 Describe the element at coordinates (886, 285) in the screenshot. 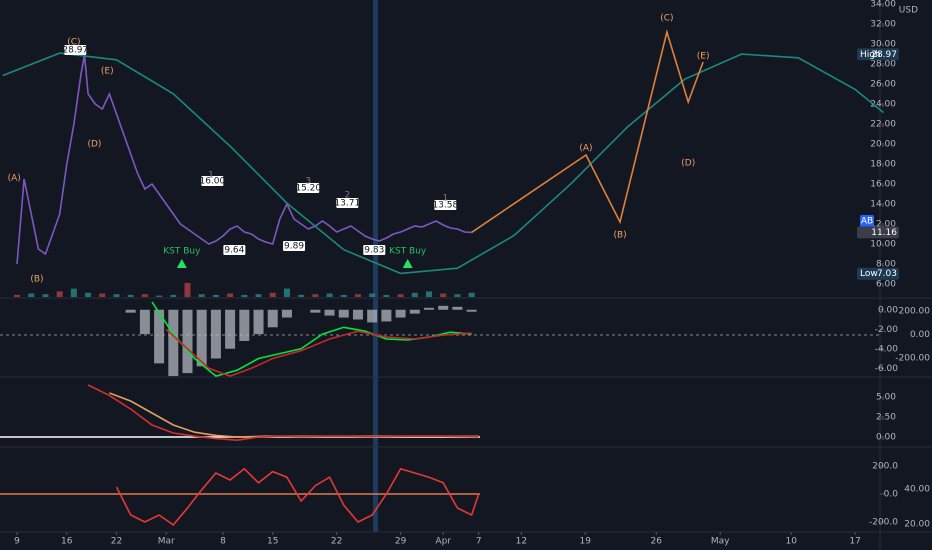

I see `y-tick-label: 6.00` at that location.